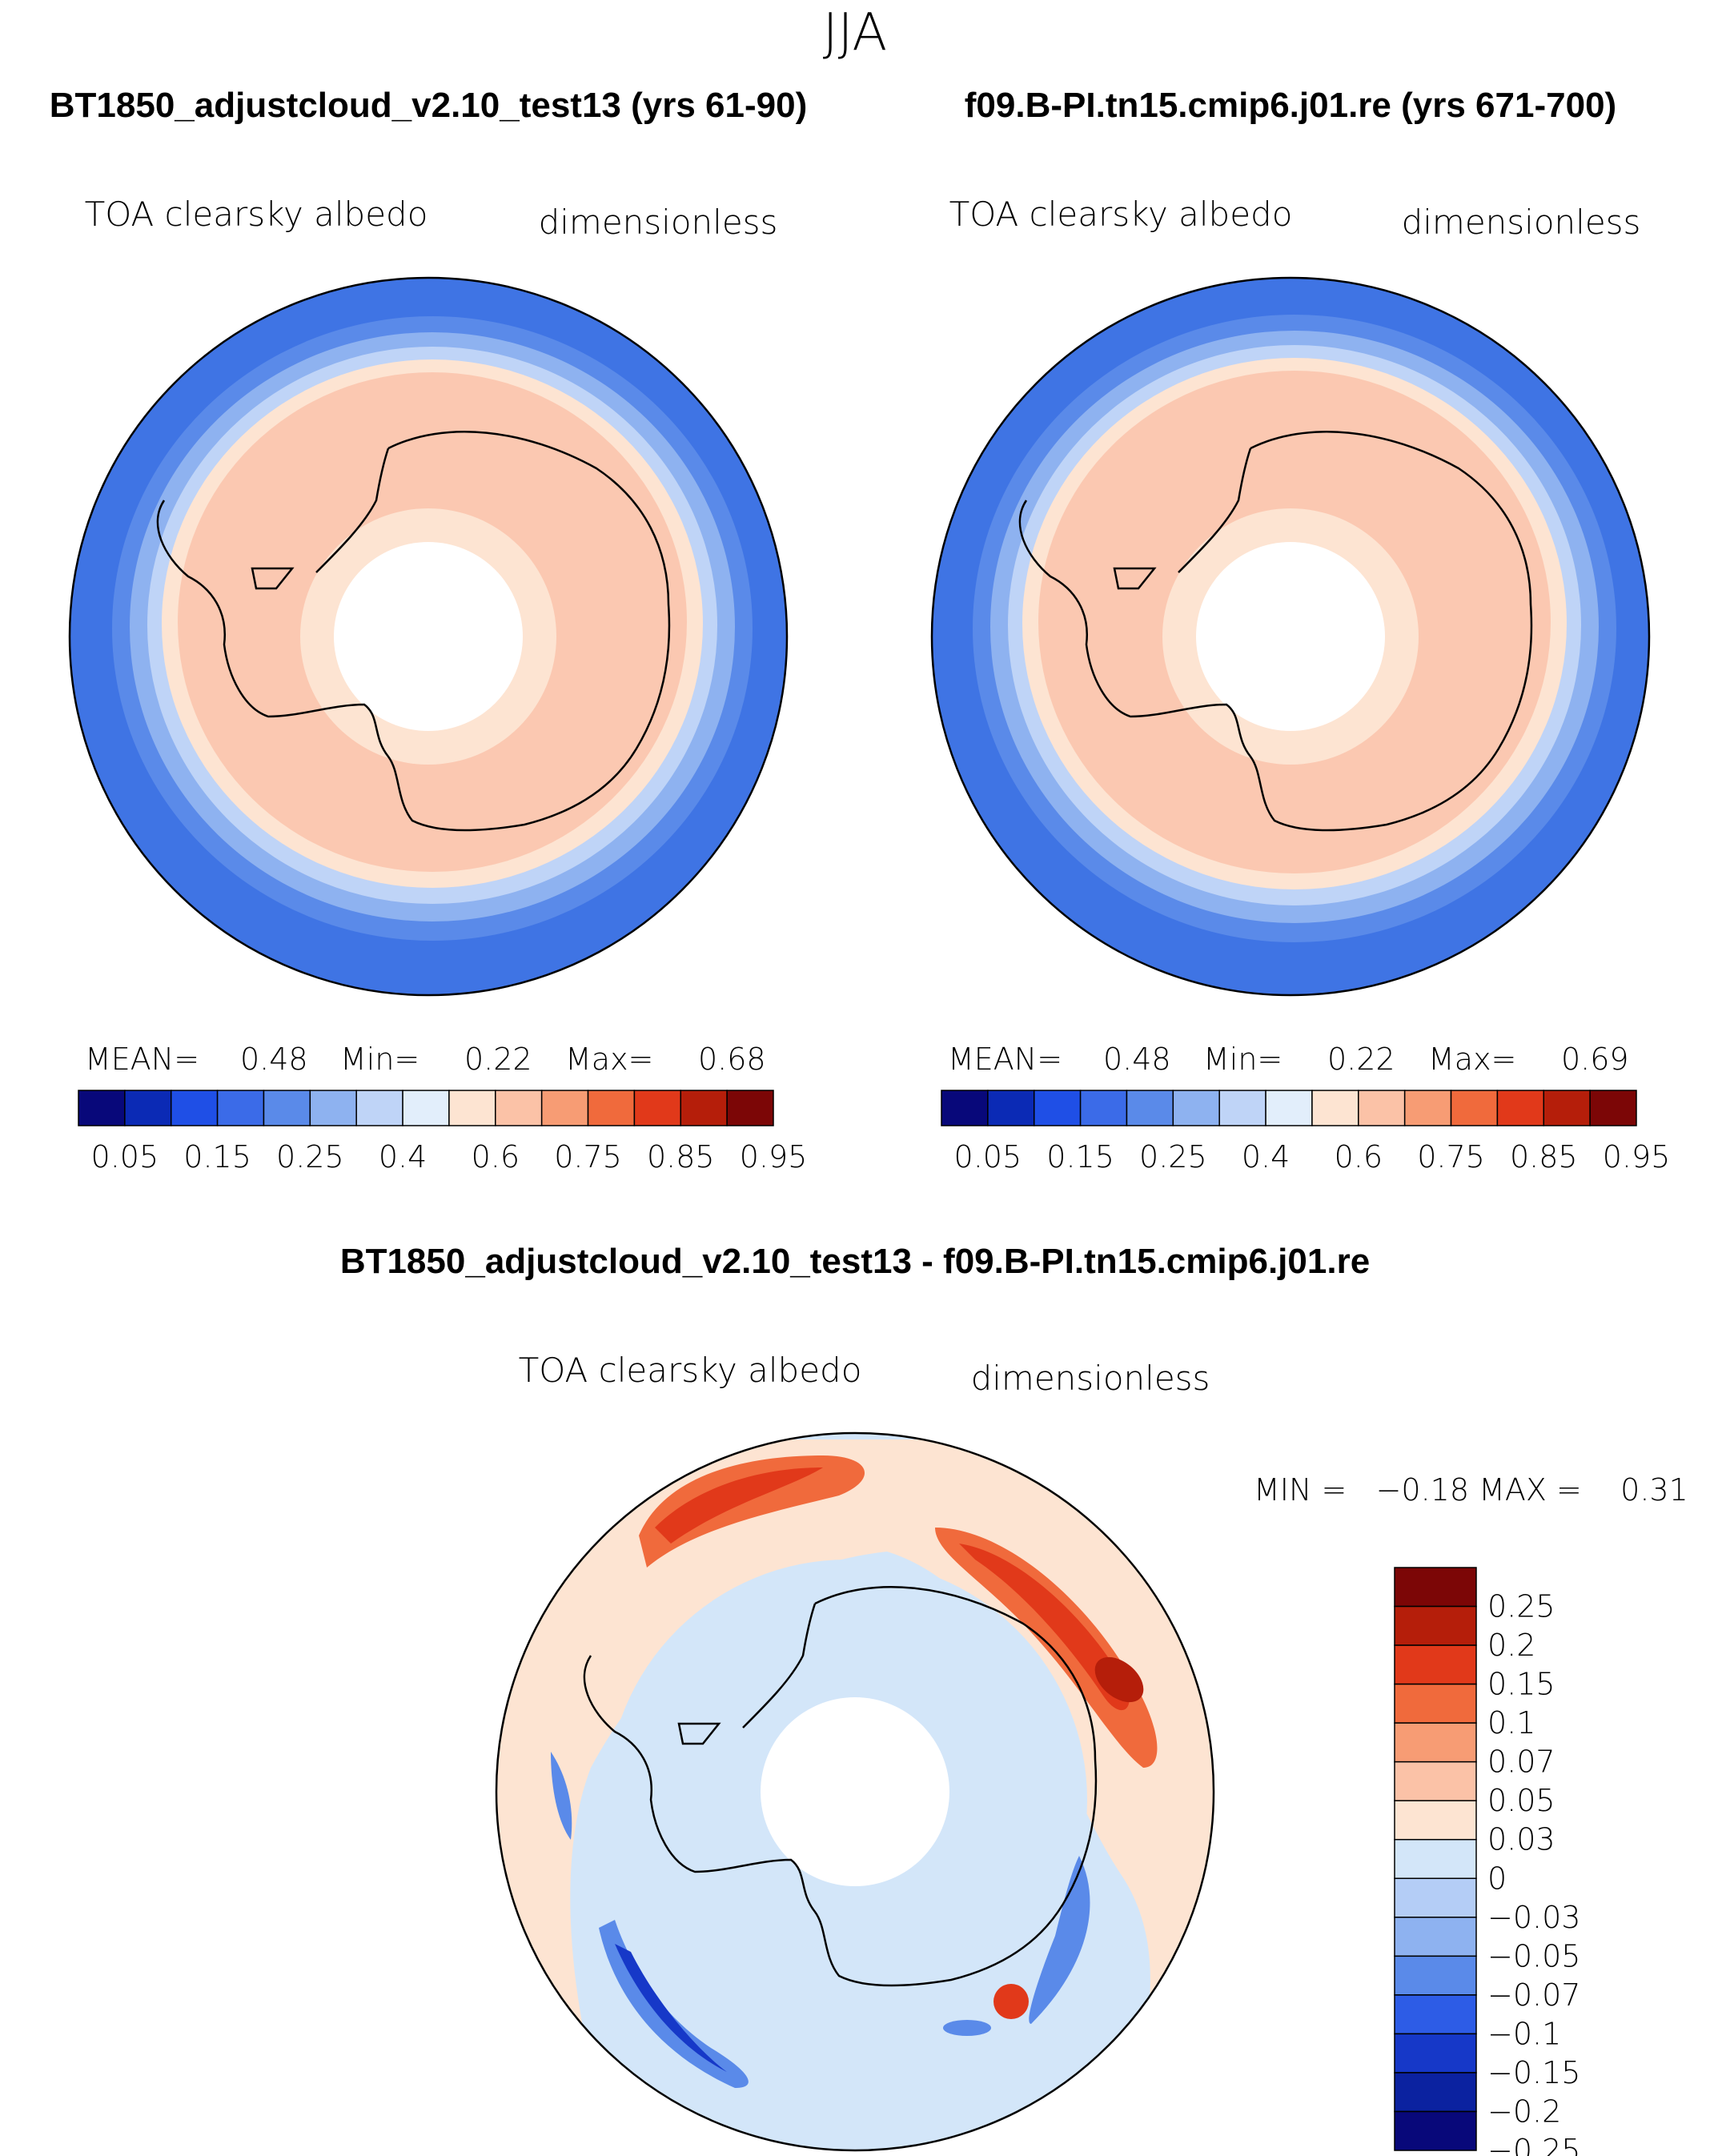  Describe the element at coordinates (1521, 1606) in the screenshot. I see `colorbar-3-tick-label: 0.25` at that location.